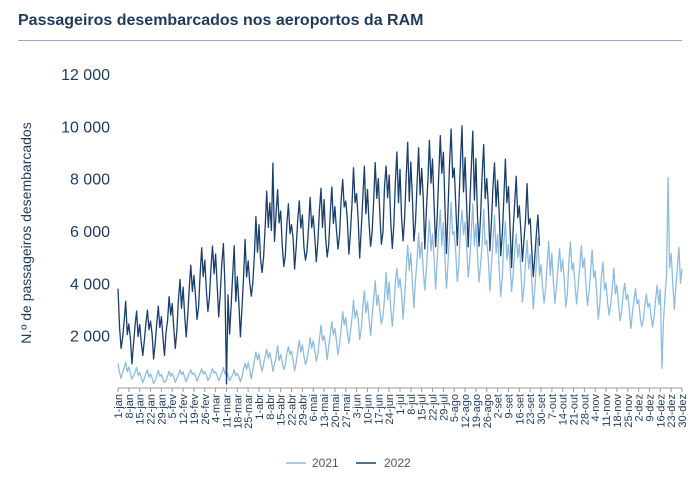 The width and height of the screenshot is (700, 478). Describe the element at coordinates (434, 407) in the screenshot. I see `x-tick-label: 22-jul` at that location.